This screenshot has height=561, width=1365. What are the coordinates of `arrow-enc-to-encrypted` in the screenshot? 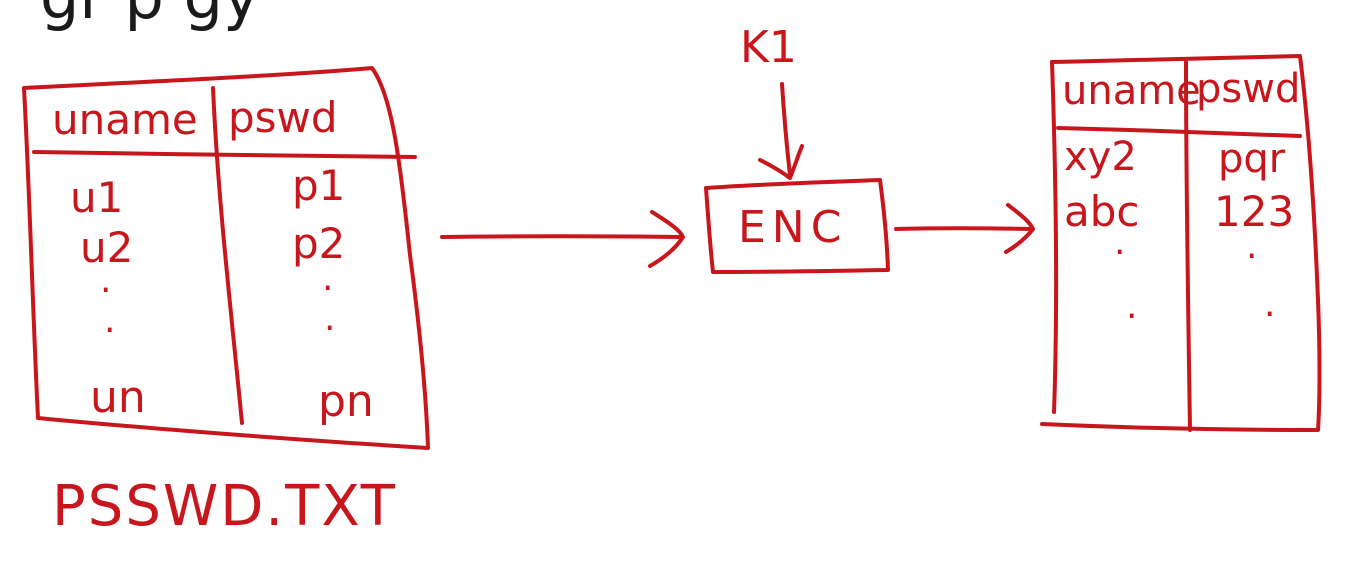 It's located at (964, 228).